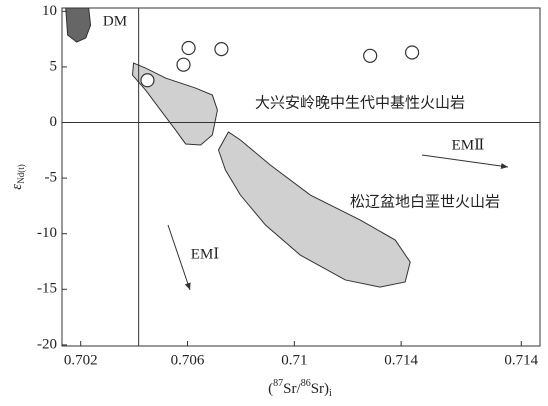 The image size is (548, 406). What do you see at coordinates (278, 383) in the screenshot?
I see `label-part: 87` at bounding box center [278, 383].